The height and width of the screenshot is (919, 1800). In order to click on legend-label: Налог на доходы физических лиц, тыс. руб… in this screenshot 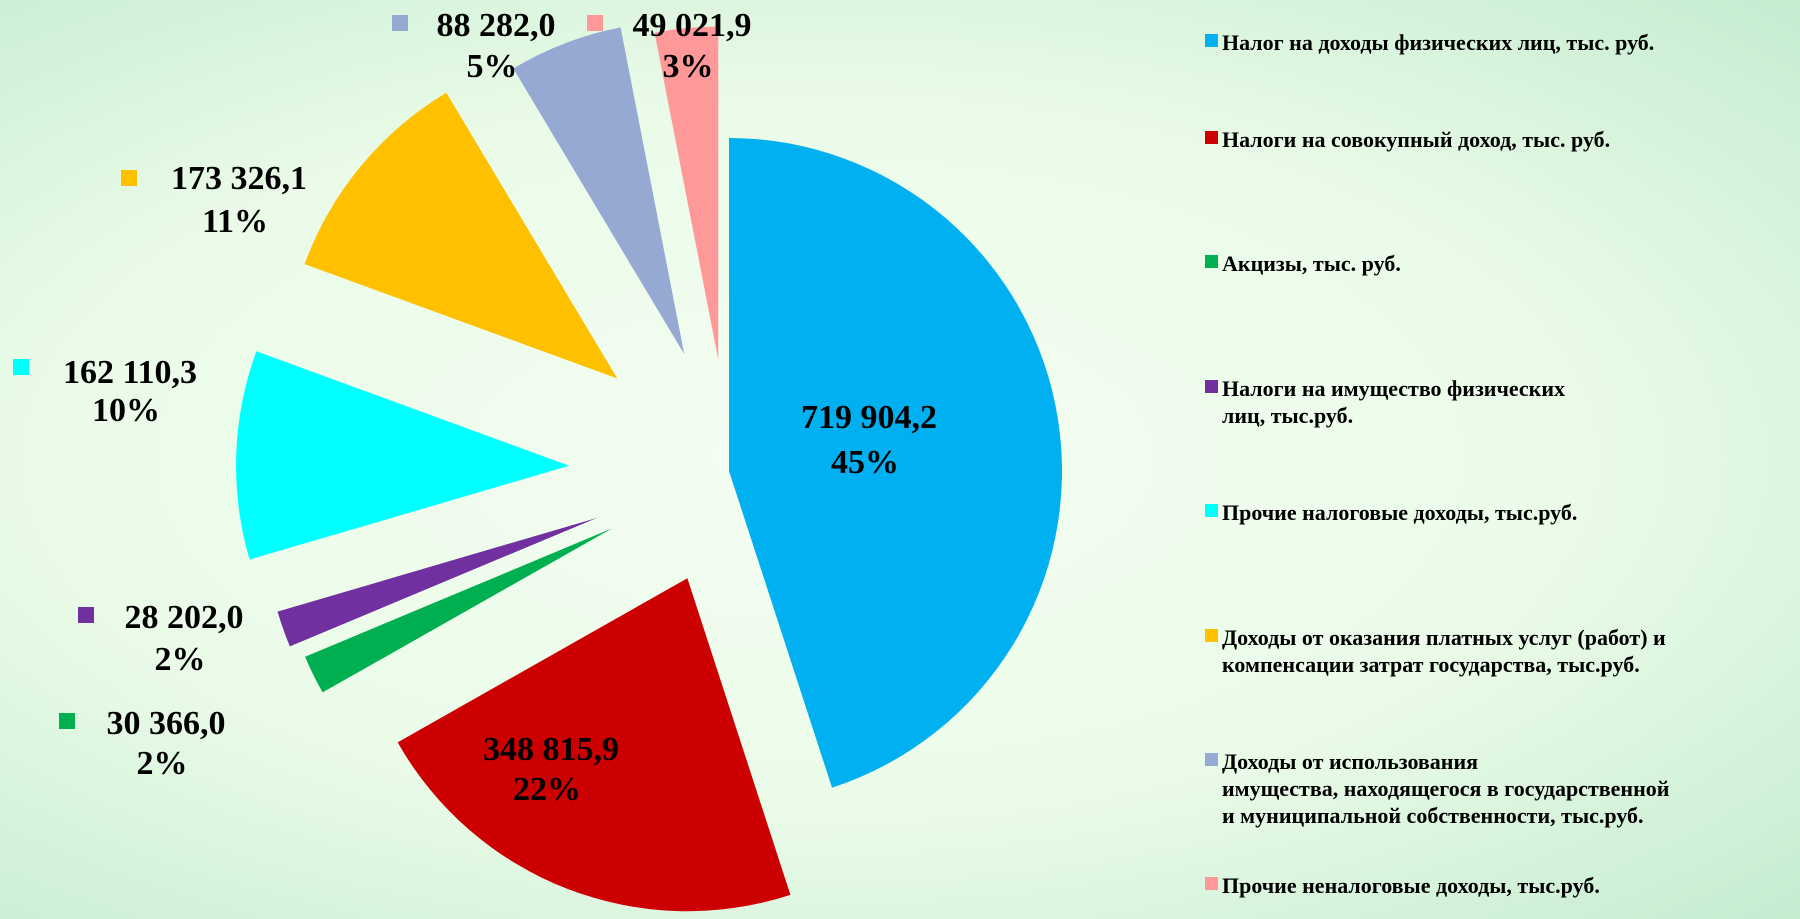, I will do `click(1438, 42)`.